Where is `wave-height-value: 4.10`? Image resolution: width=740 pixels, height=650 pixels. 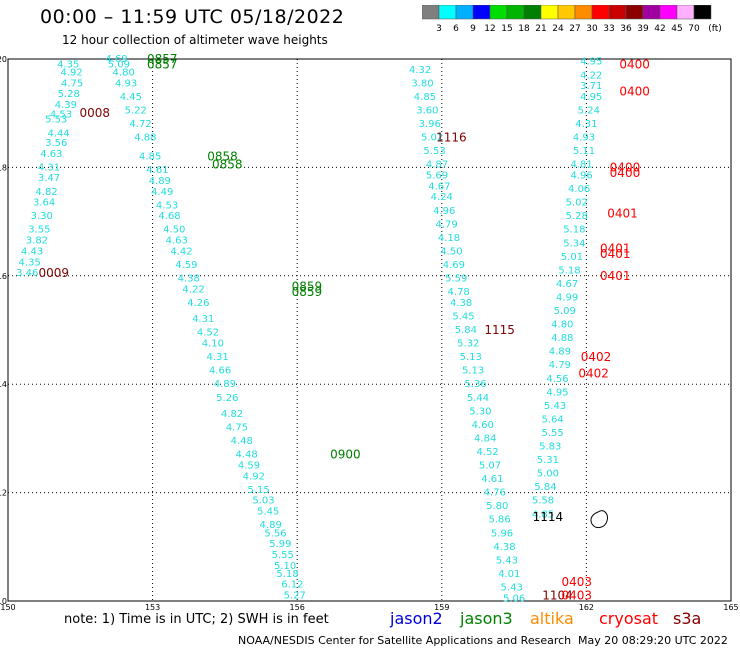 wave-height-value: 4.10 is located at coordinates (213, 344).